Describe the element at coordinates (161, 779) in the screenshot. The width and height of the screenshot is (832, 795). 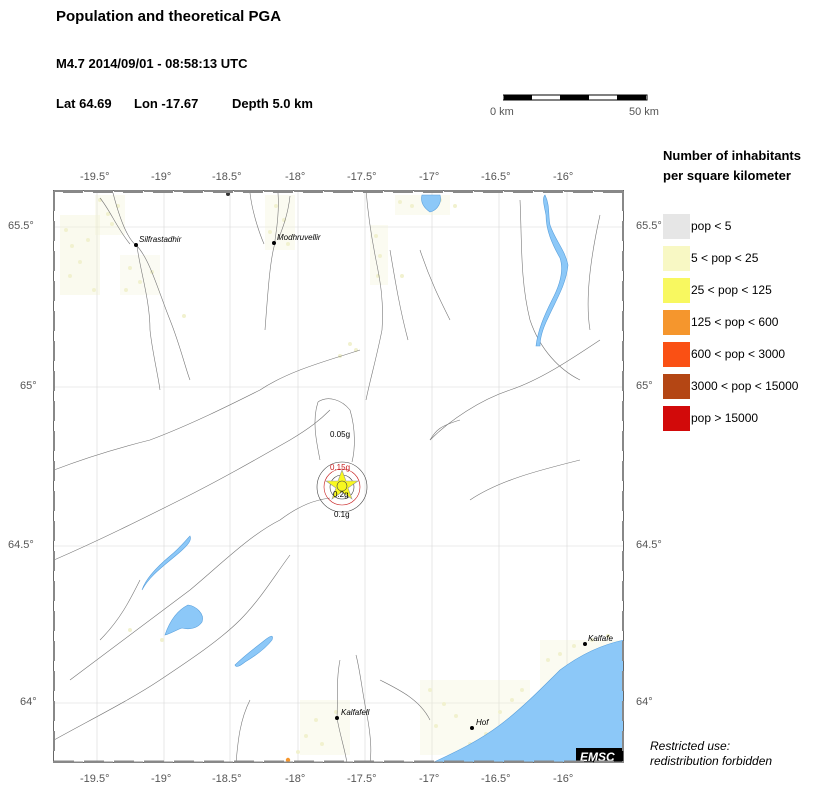
I see `bottom-tick: -19°` at that location.